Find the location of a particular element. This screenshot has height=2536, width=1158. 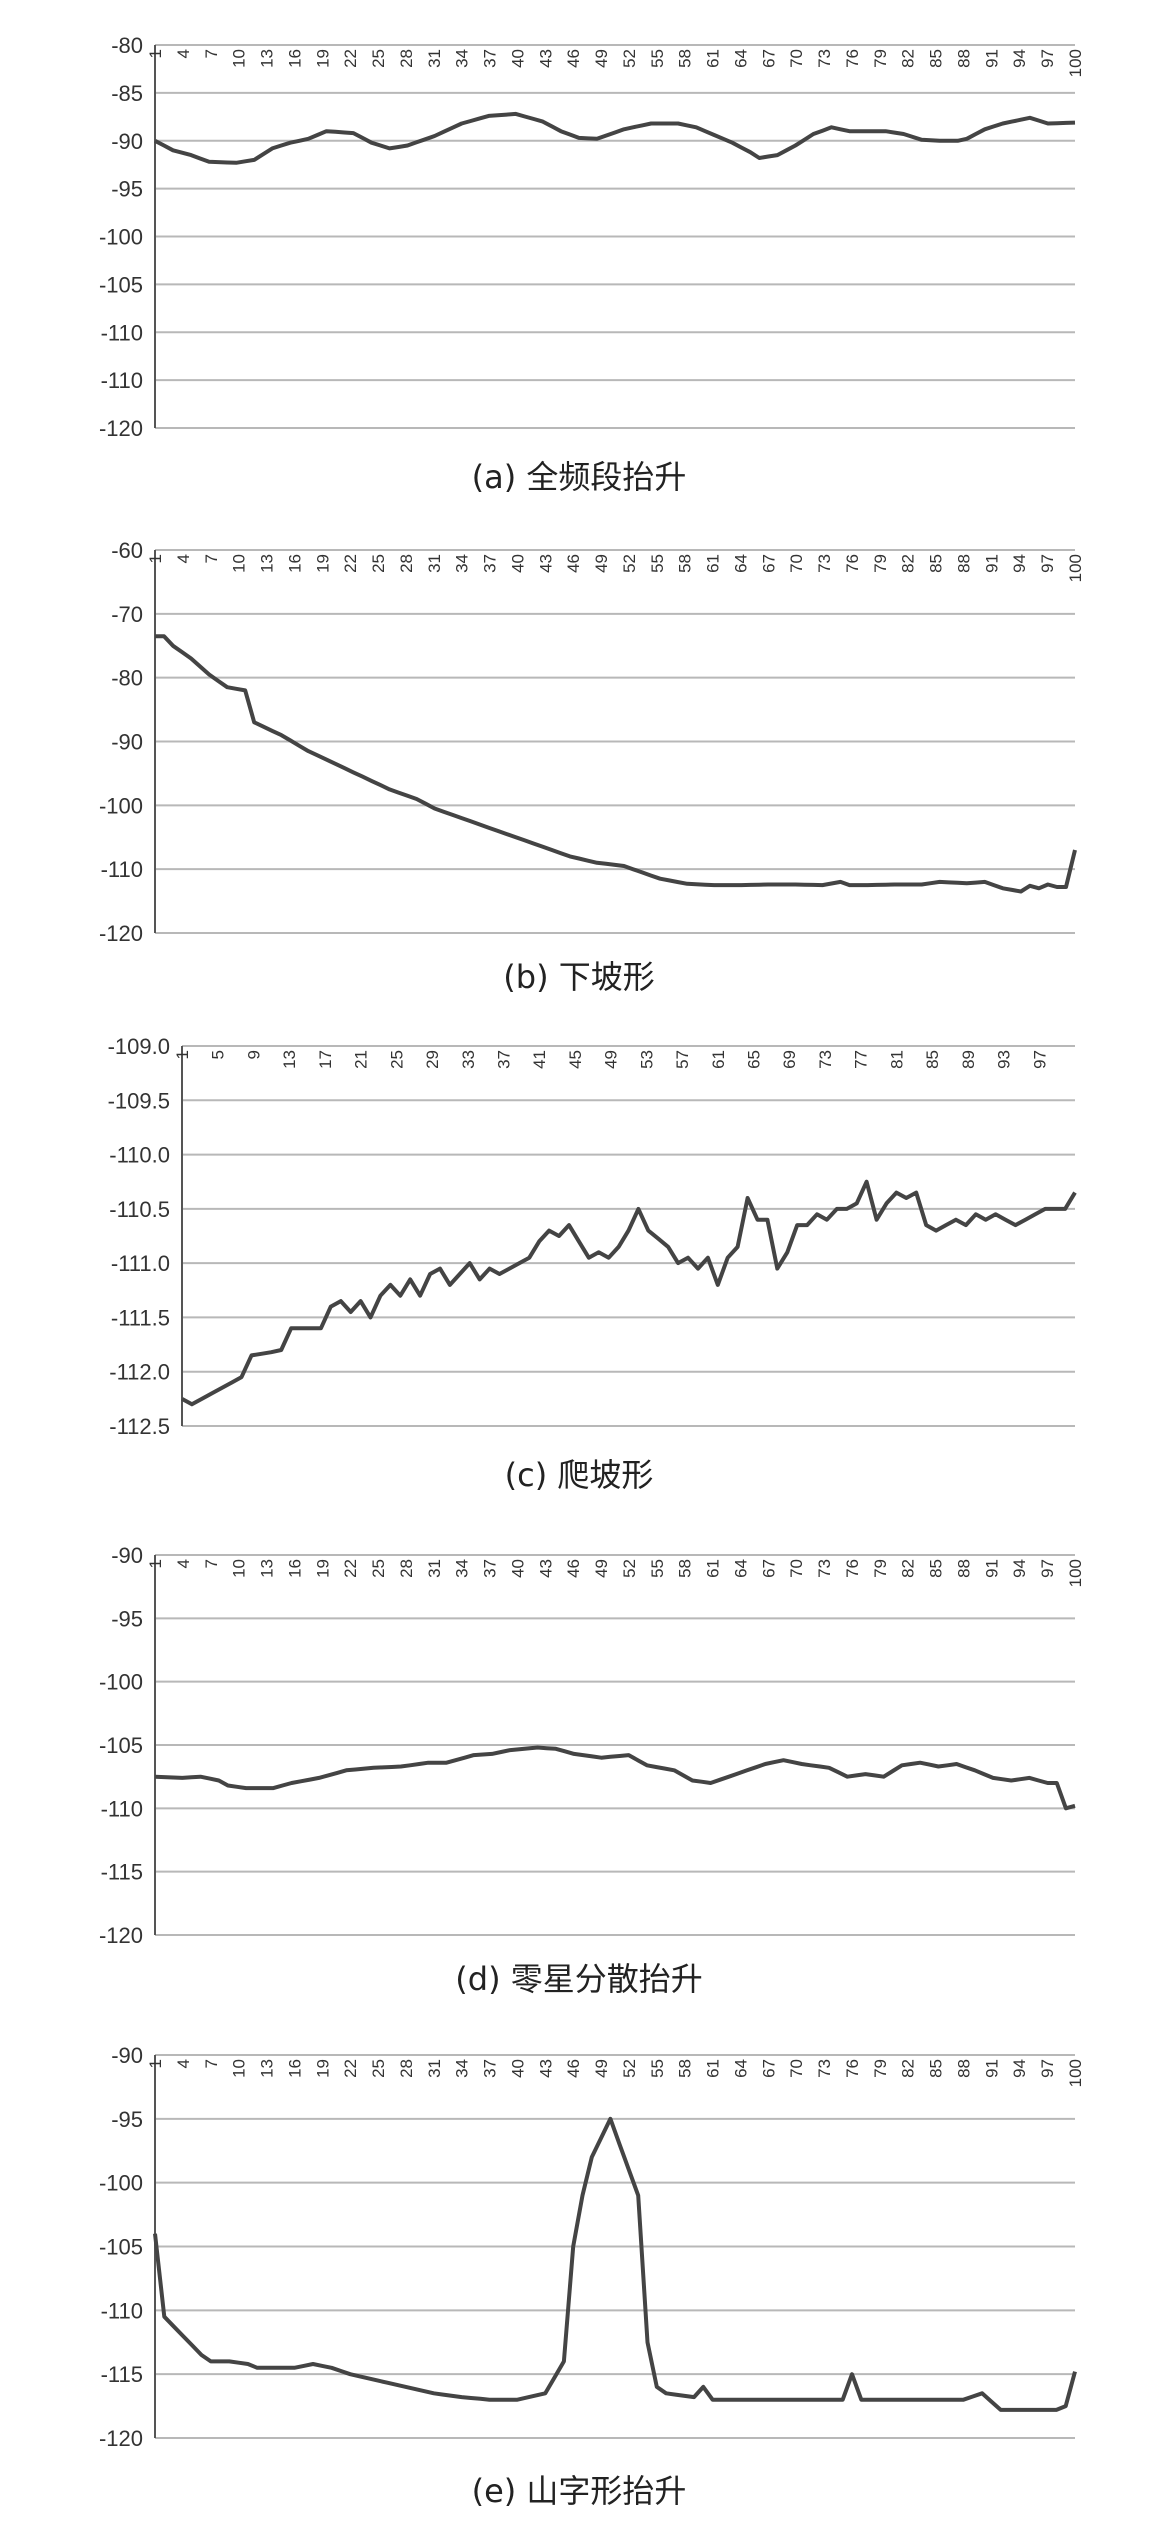

y-tick-label: -111.5 is located at coordinates (140, 1317).